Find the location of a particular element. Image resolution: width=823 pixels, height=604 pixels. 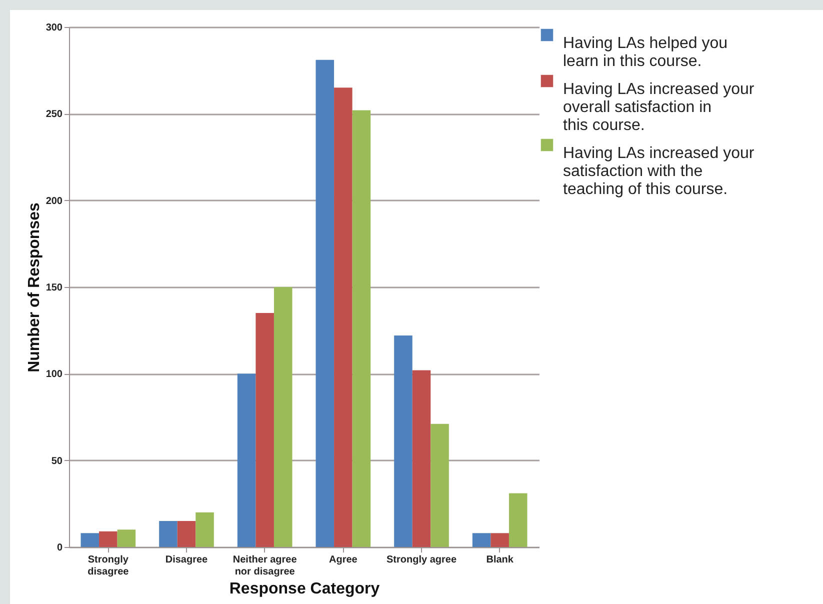

legend-label: Having LAs helped you learn in this course. is located at coordinates (645, 52).